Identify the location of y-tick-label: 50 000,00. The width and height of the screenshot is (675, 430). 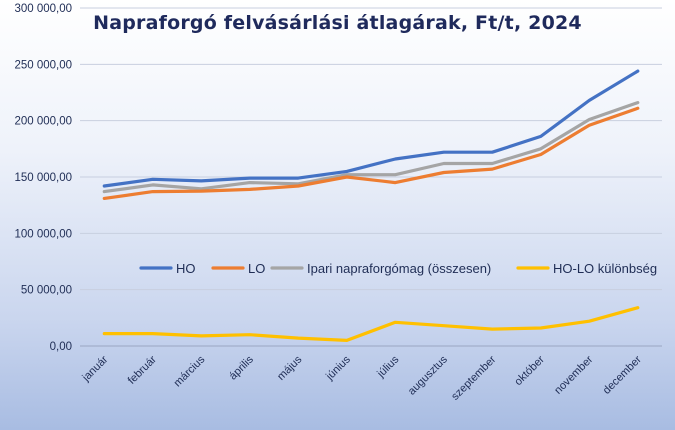
(46, 291).